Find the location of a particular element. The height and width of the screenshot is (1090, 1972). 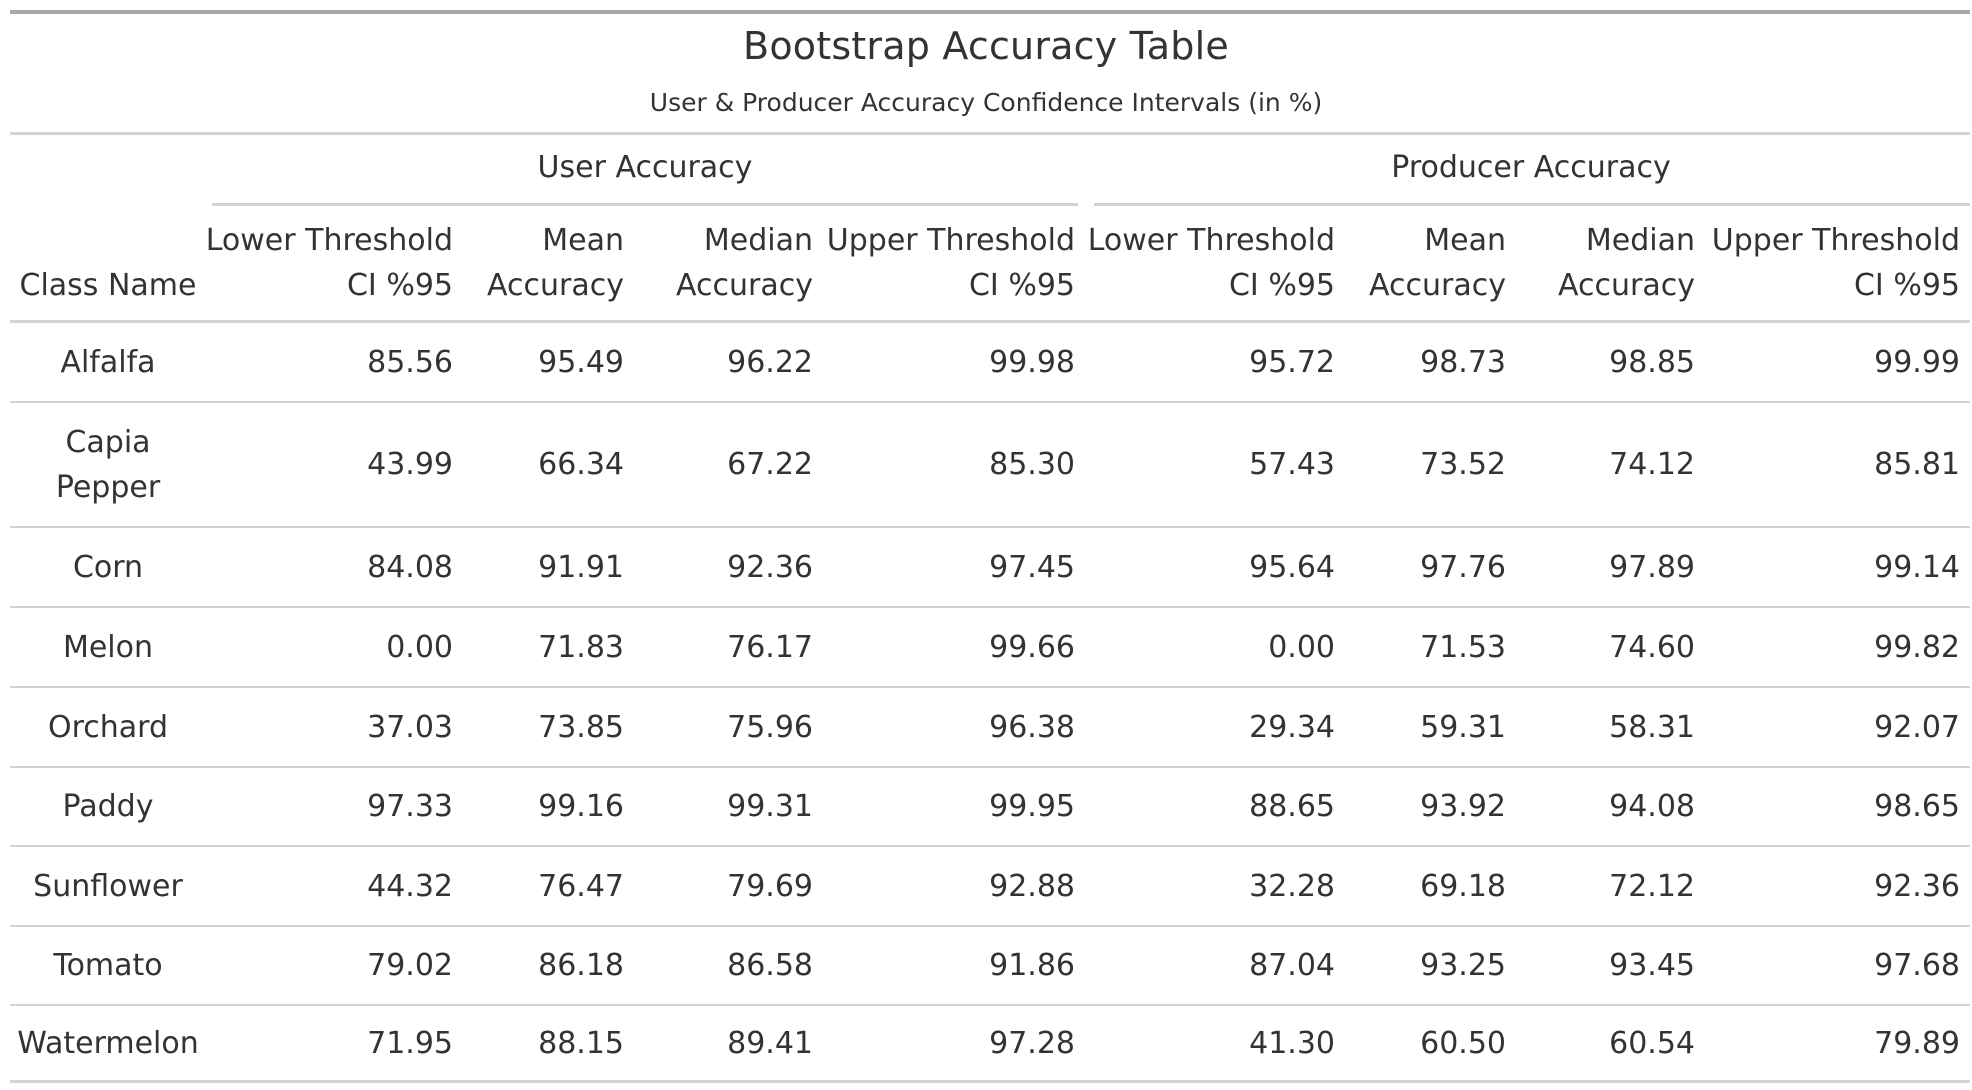

value-cell: 76.17 is located at coordinates (770, 647).